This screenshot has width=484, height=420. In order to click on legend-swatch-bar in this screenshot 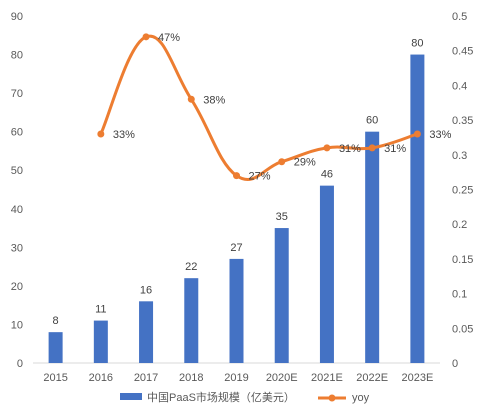, I will do `click(131, 396)`.